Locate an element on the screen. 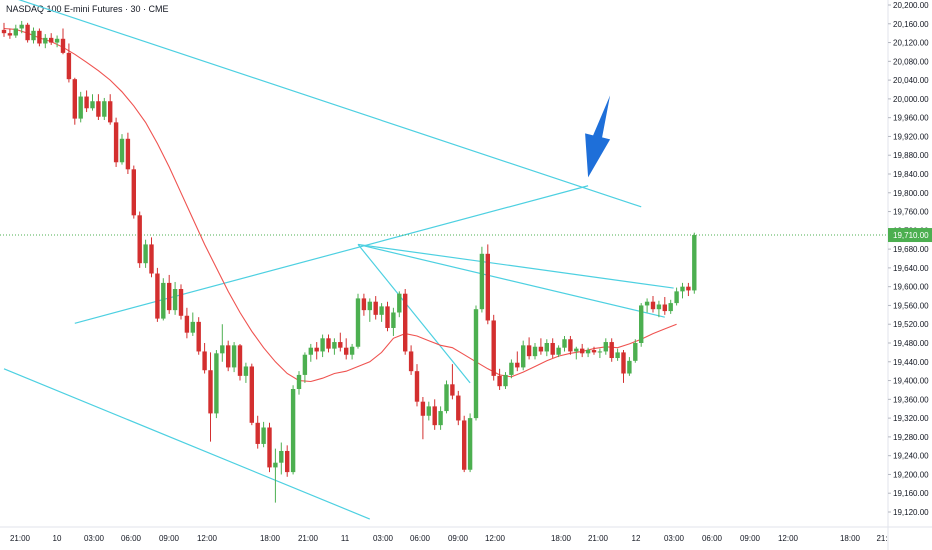 Image resolution: width=932 pixels, height=550 pixels. y-tick-label: 19,960.00 is located at coordinates (911, 118).